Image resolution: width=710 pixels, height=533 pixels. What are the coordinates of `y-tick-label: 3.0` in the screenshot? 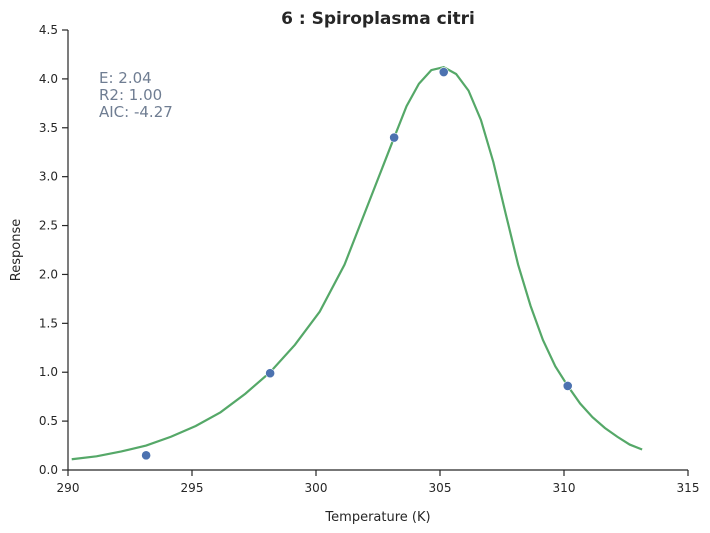 It's located at (48, 177).